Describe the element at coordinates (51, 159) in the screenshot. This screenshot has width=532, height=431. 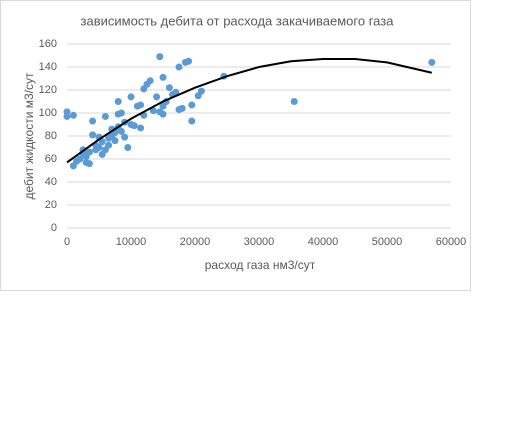
I see `y-tick-label: 60` at that location.